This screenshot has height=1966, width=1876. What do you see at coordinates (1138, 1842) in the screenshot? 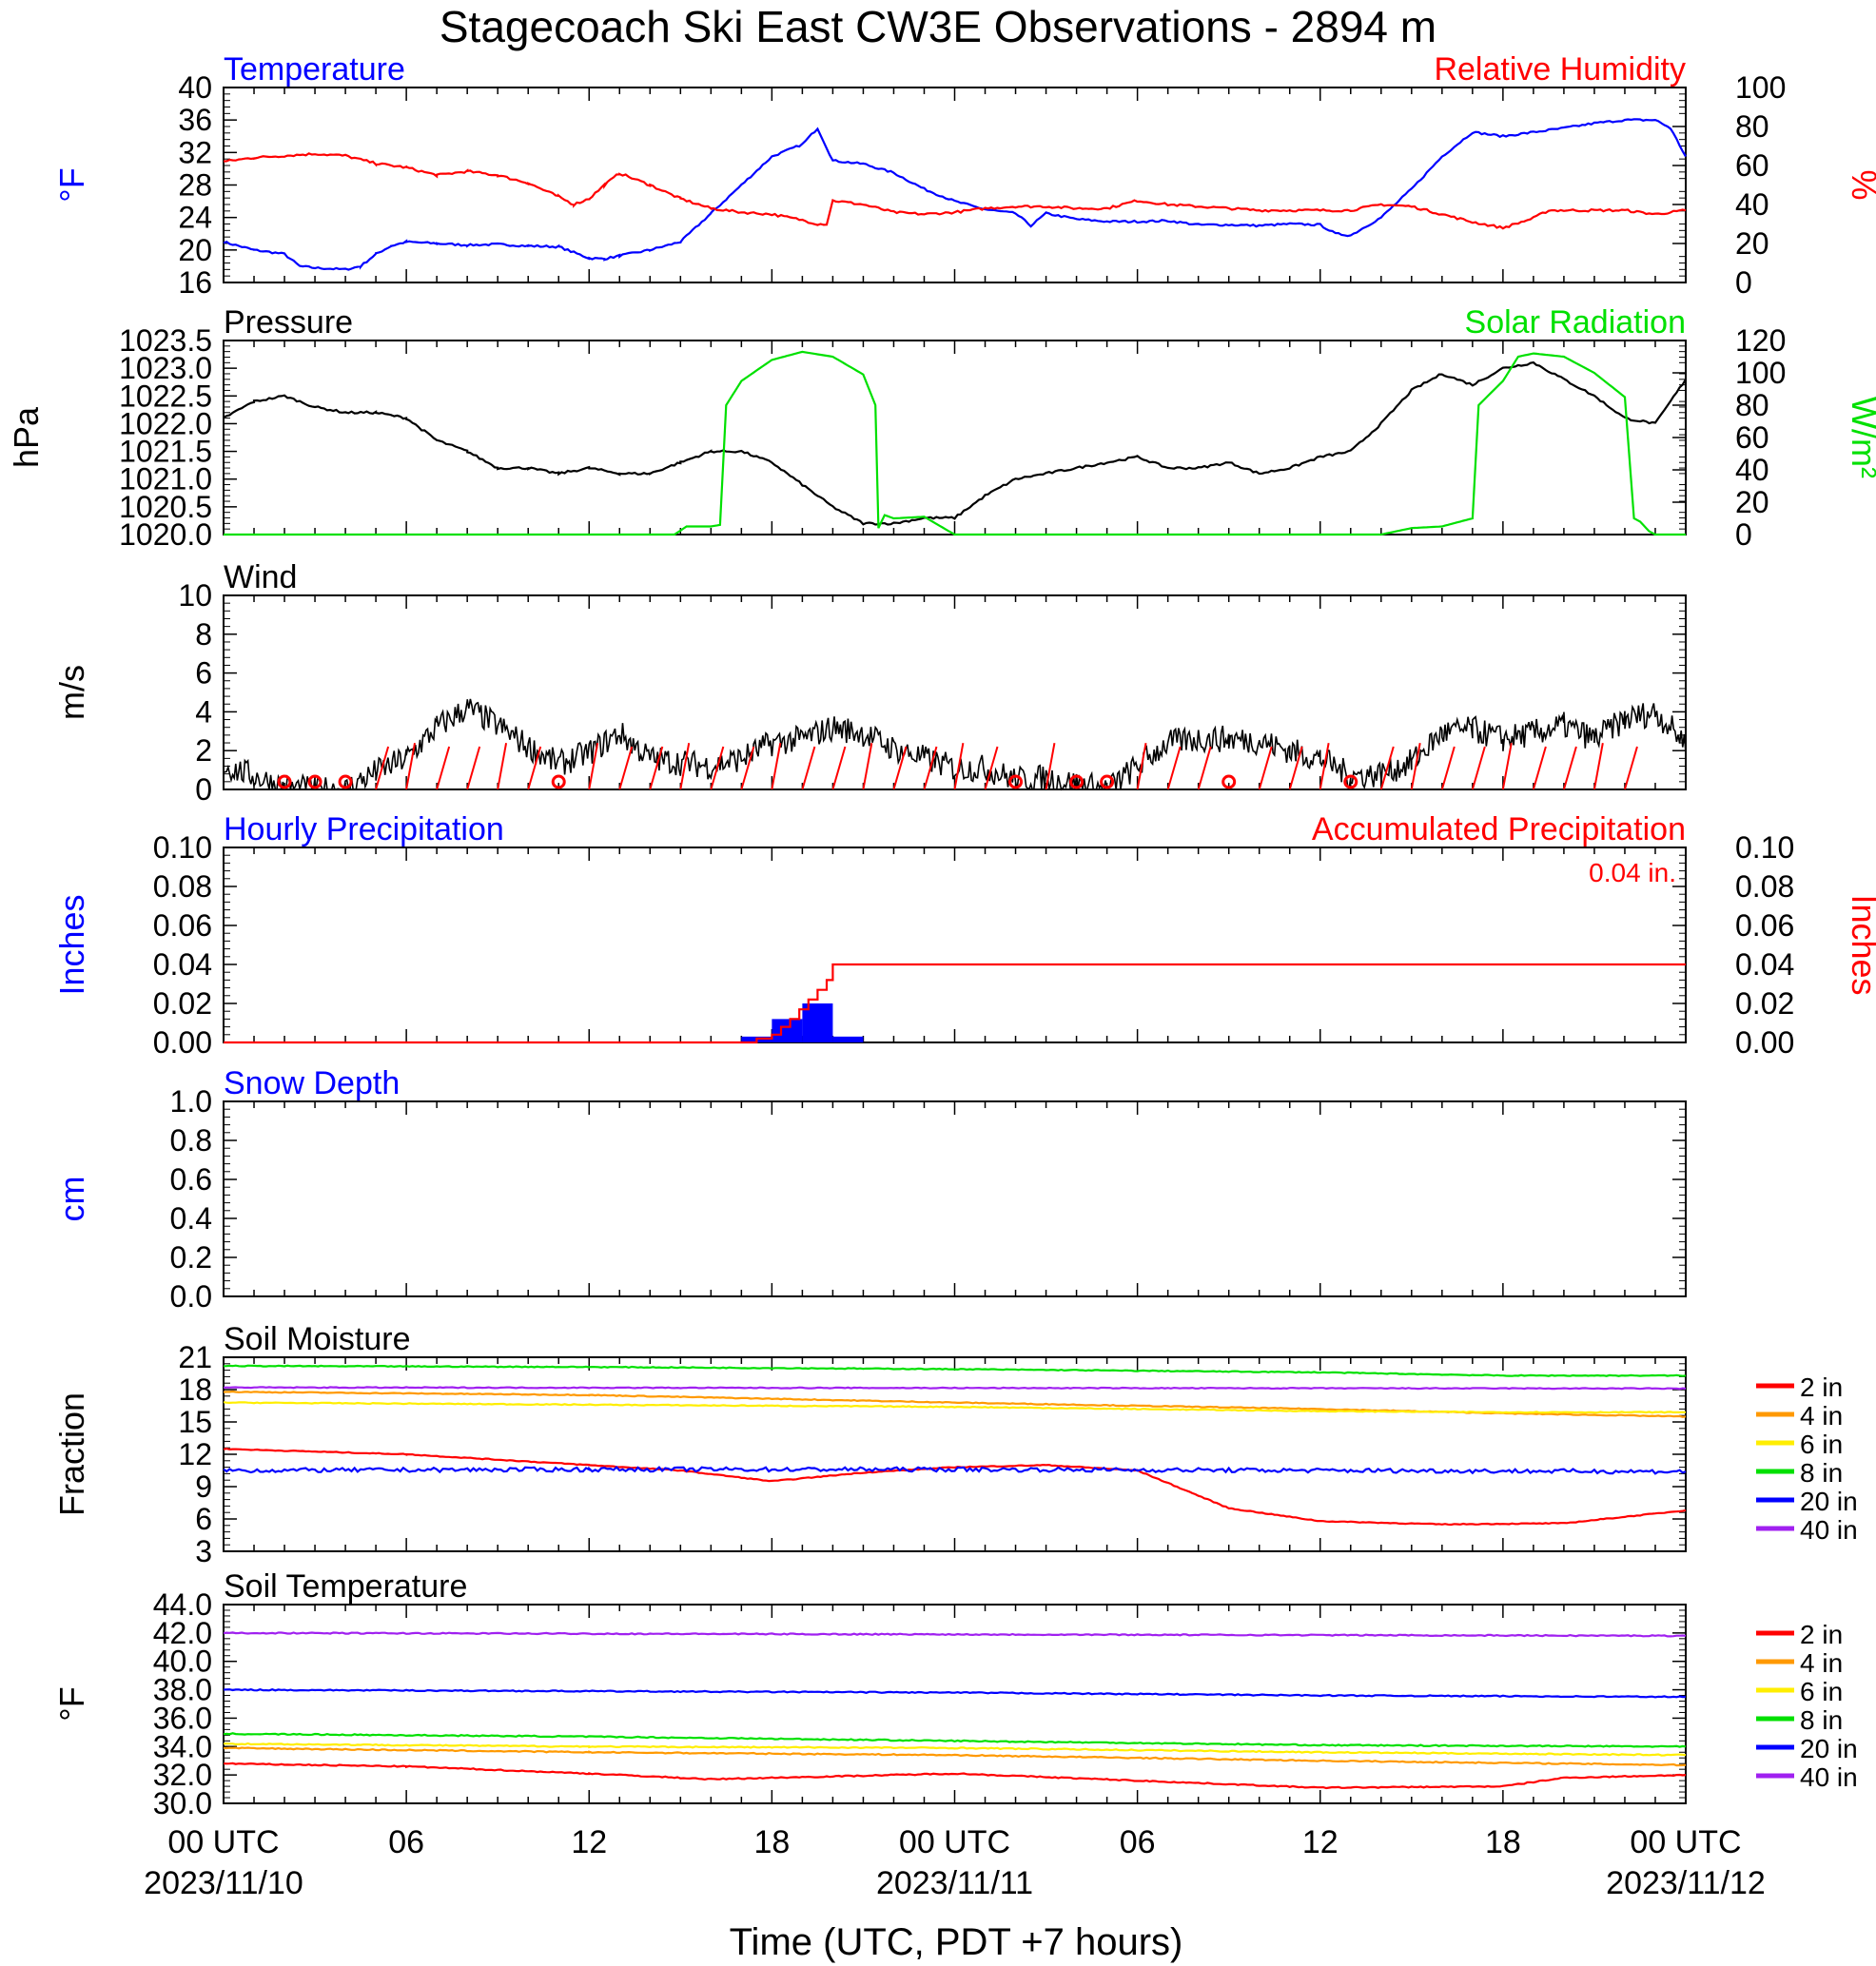
I see `x-tick-label: 06` at bounding box center [1138, 1842].